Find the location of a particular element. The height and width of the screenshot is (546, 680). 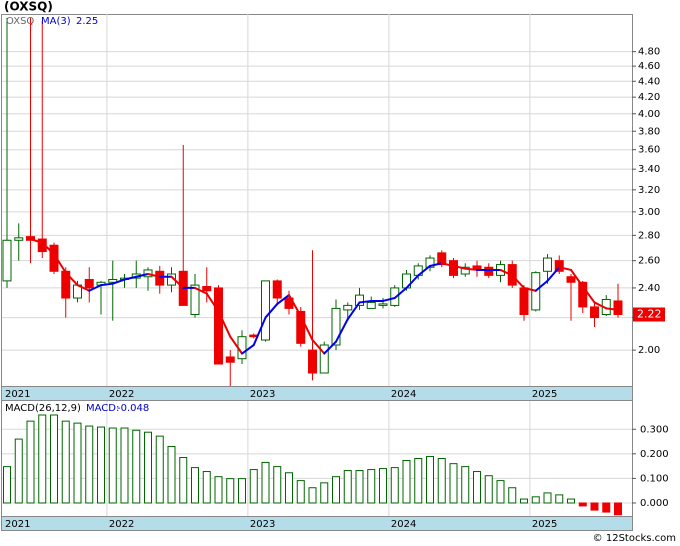

chart-title: (OXSQ) is located at coordinates (28, 7).